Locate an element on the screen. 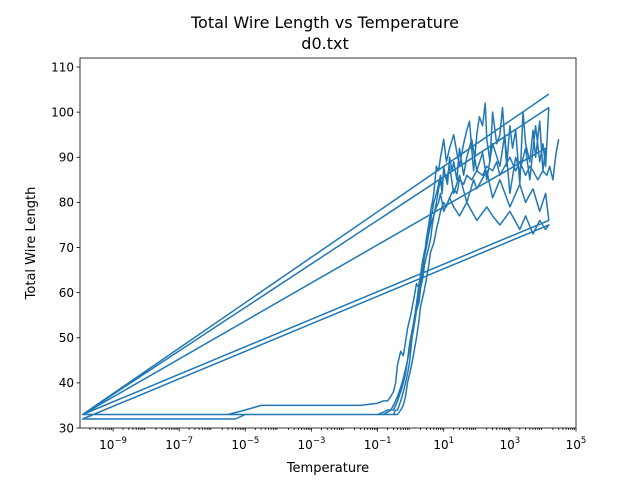  y-axis-label: Total Wire Length is located at coordinates (31, 244).